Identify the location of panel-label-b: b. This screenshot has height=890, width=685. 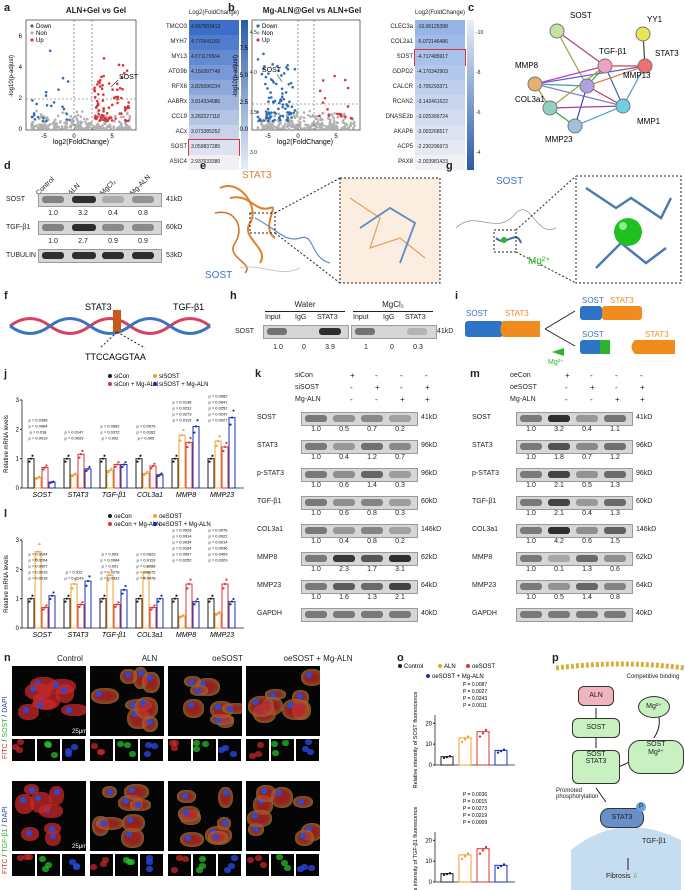
(231, 8).